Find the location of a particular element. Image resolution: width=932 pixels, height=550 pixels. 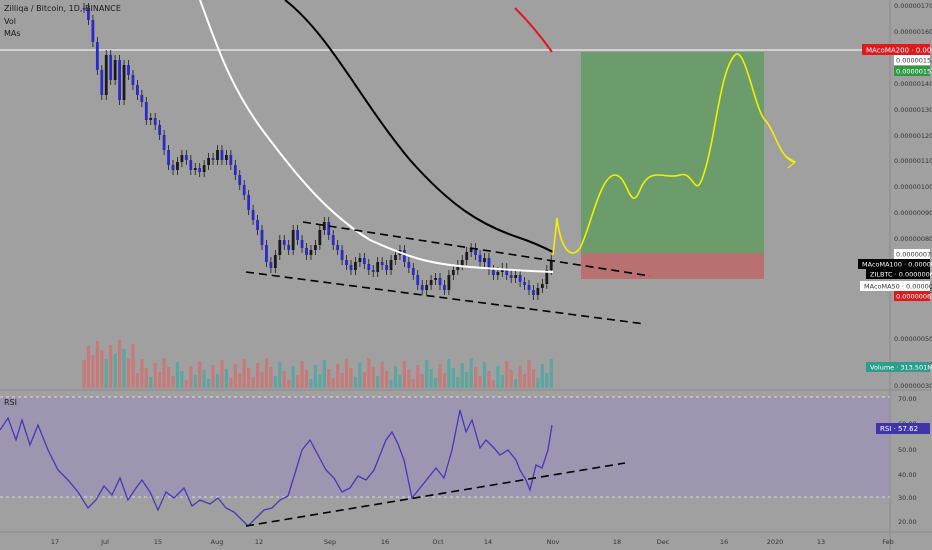

price-tick-label: 0.00000120 is located at coordinates (913, 136).